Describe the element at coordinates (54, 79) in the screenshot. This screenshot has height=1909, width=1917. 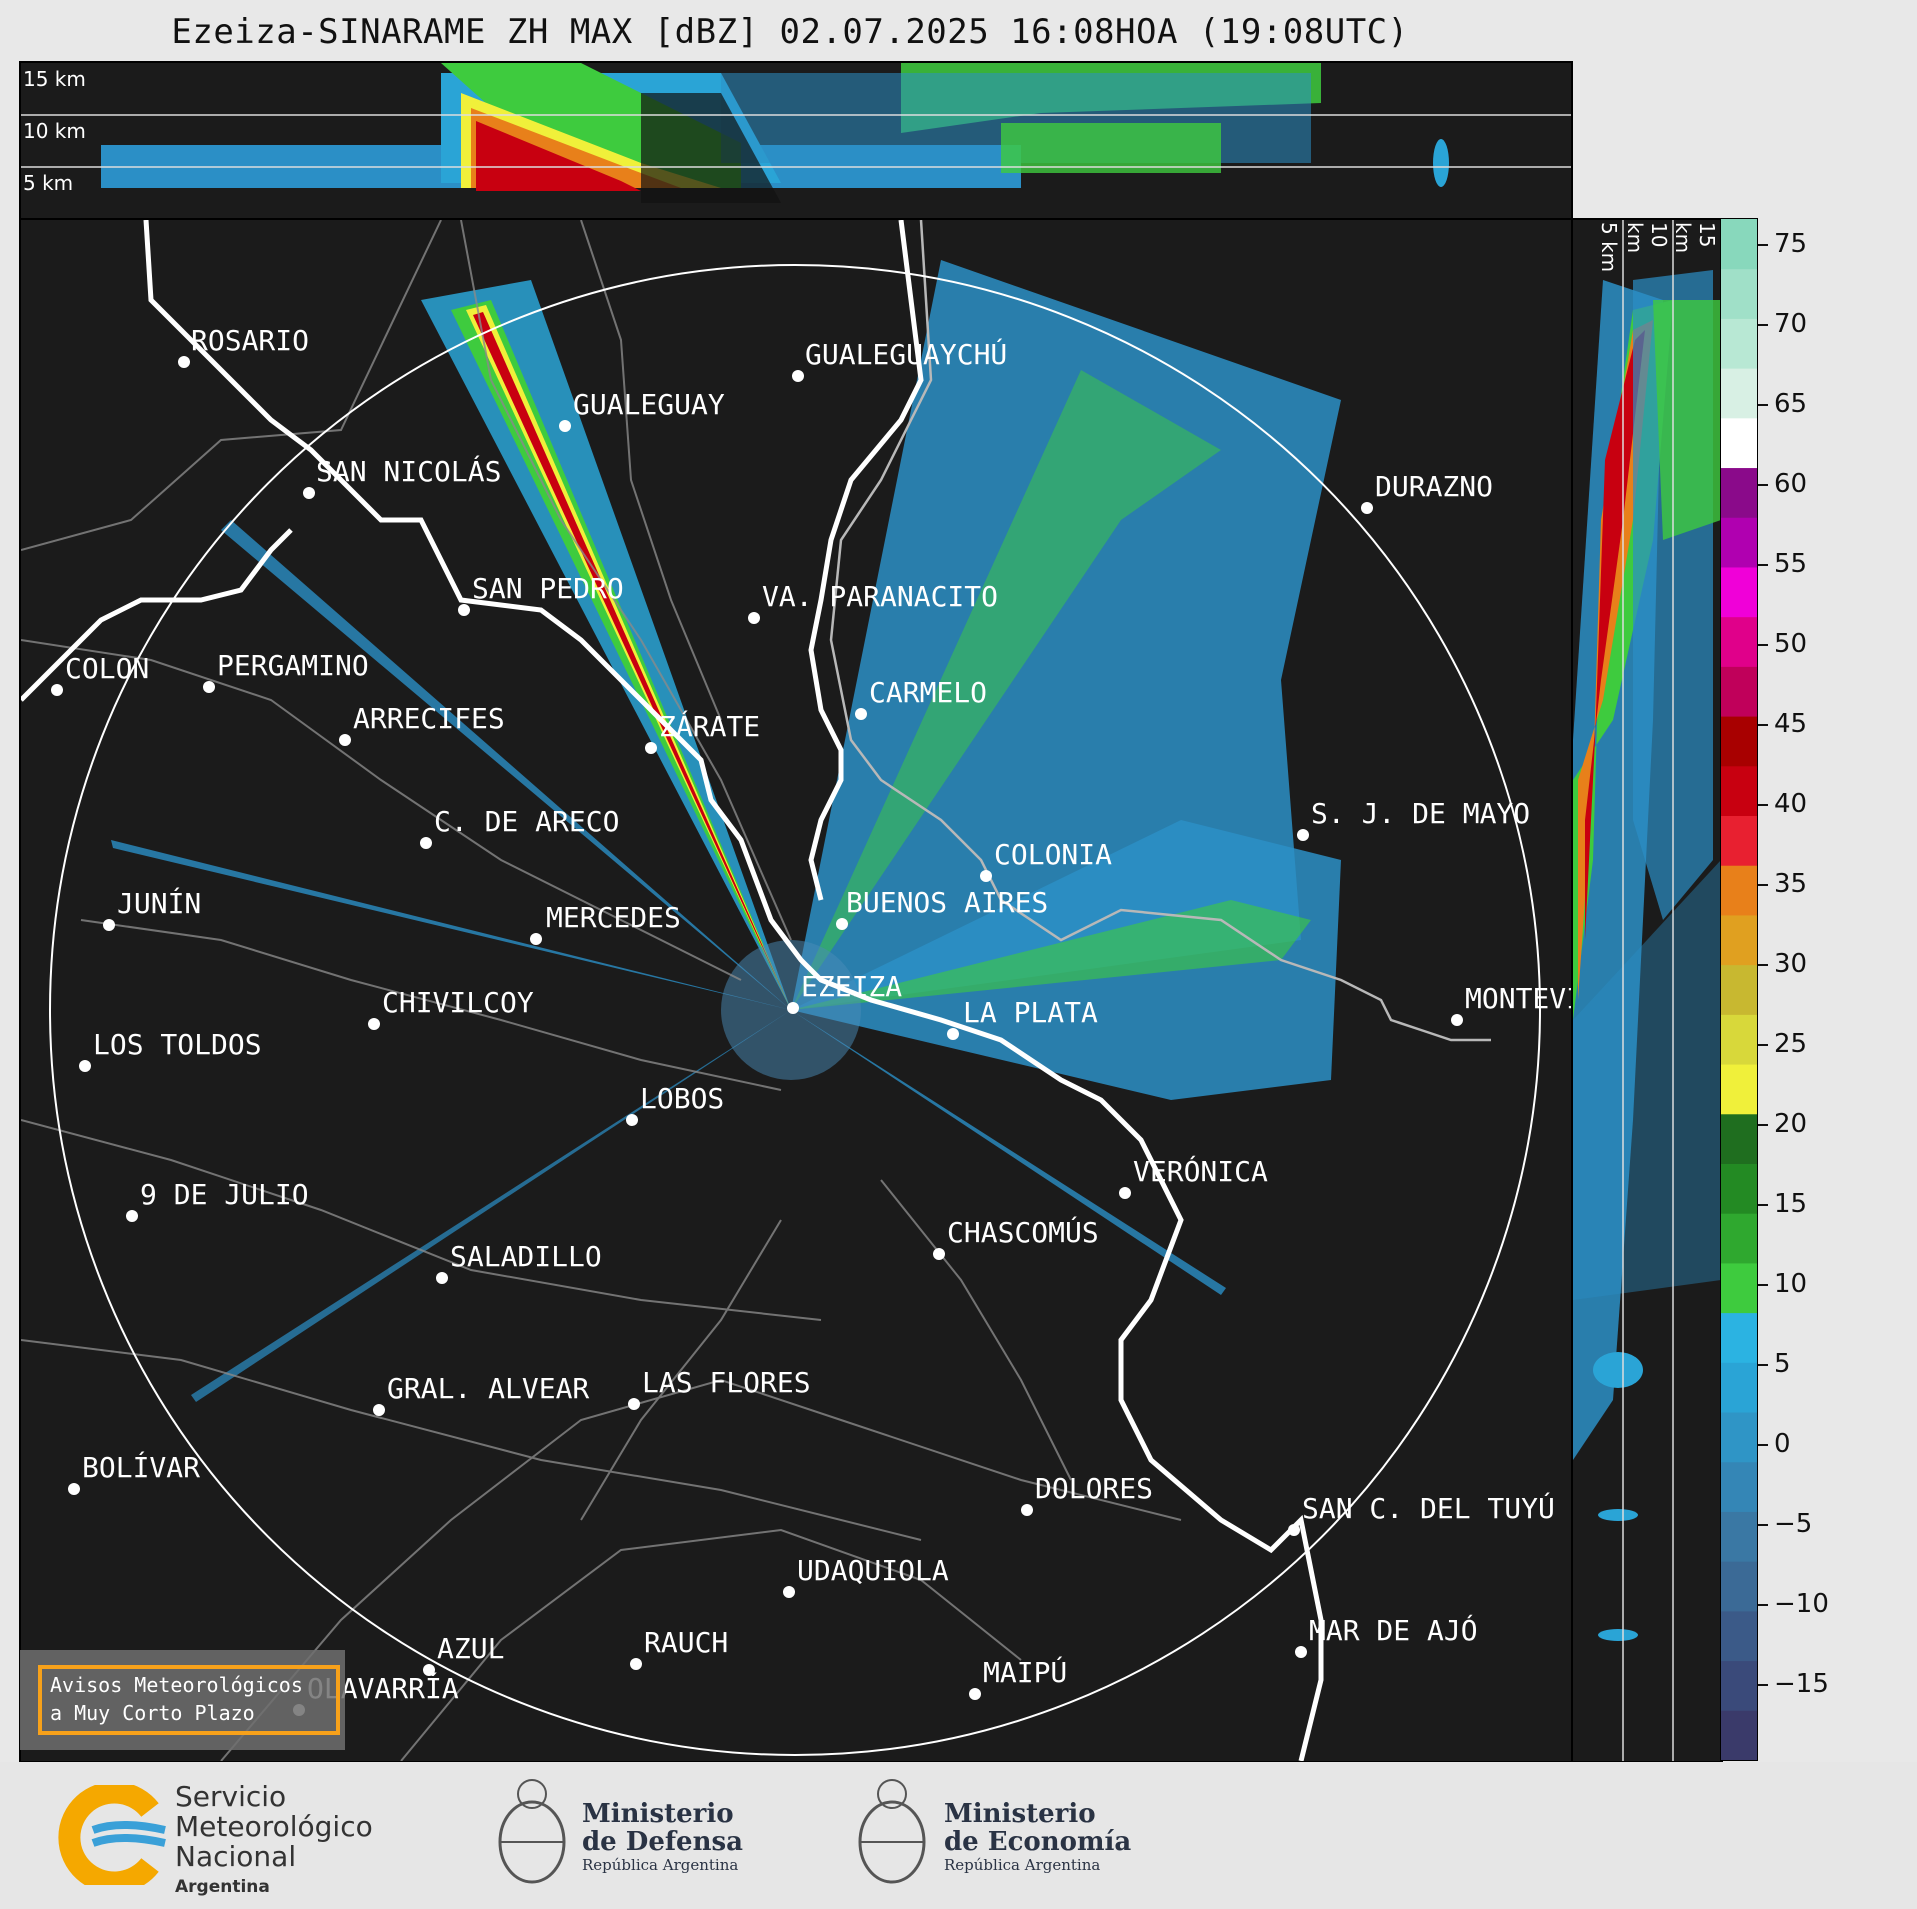
I see `alt-label-15km: 15 km` at that location.